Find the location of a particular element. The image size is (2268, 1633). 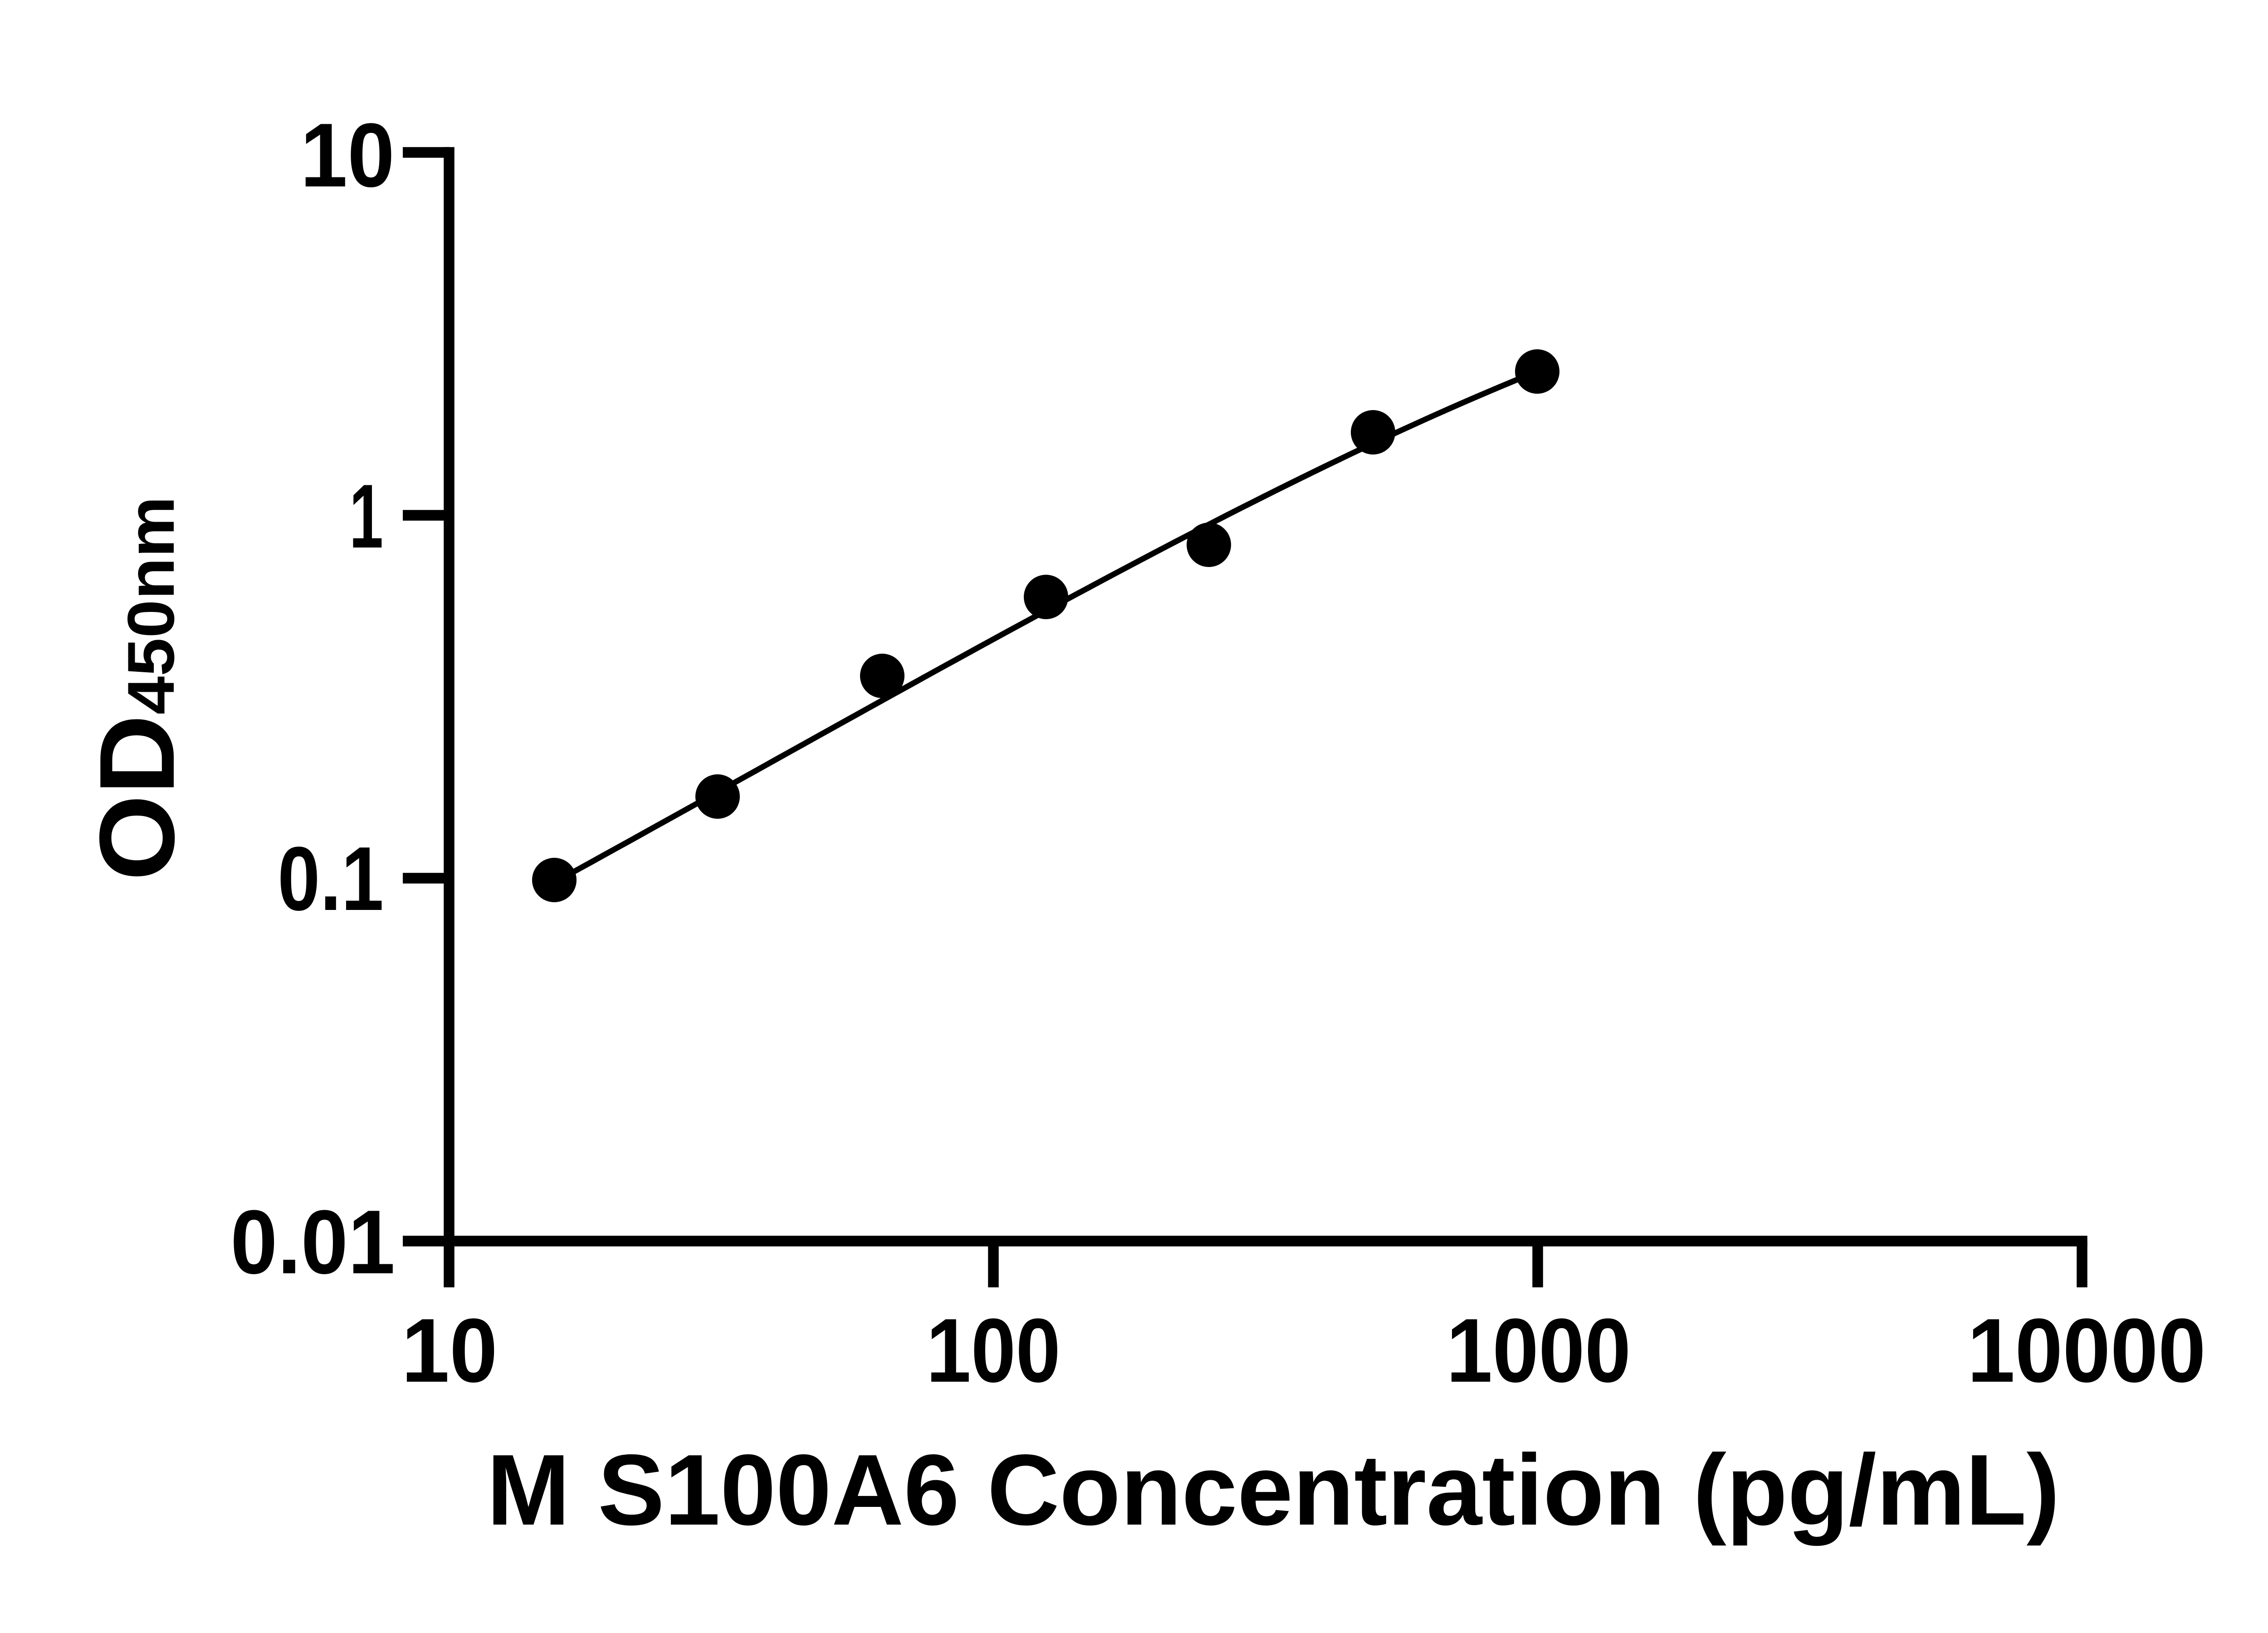

svg-text: 1 is located at coordinates (366, 516).